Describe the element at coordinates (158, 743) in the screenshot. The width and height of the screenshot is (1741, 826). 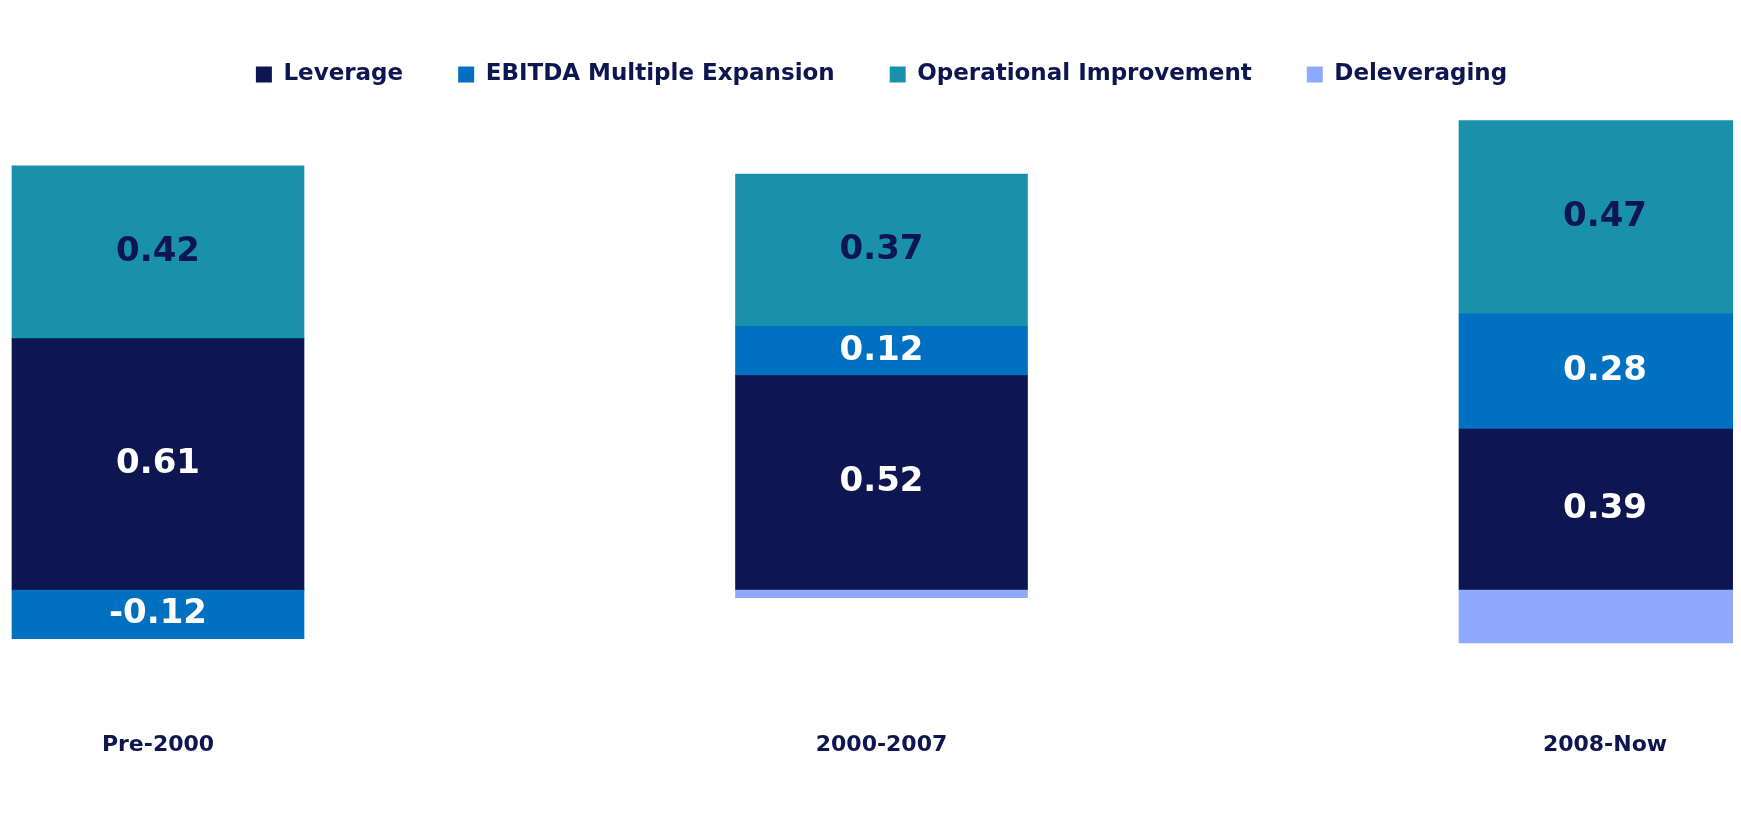
I see `x-tick-label: Pre-2000` at that location.